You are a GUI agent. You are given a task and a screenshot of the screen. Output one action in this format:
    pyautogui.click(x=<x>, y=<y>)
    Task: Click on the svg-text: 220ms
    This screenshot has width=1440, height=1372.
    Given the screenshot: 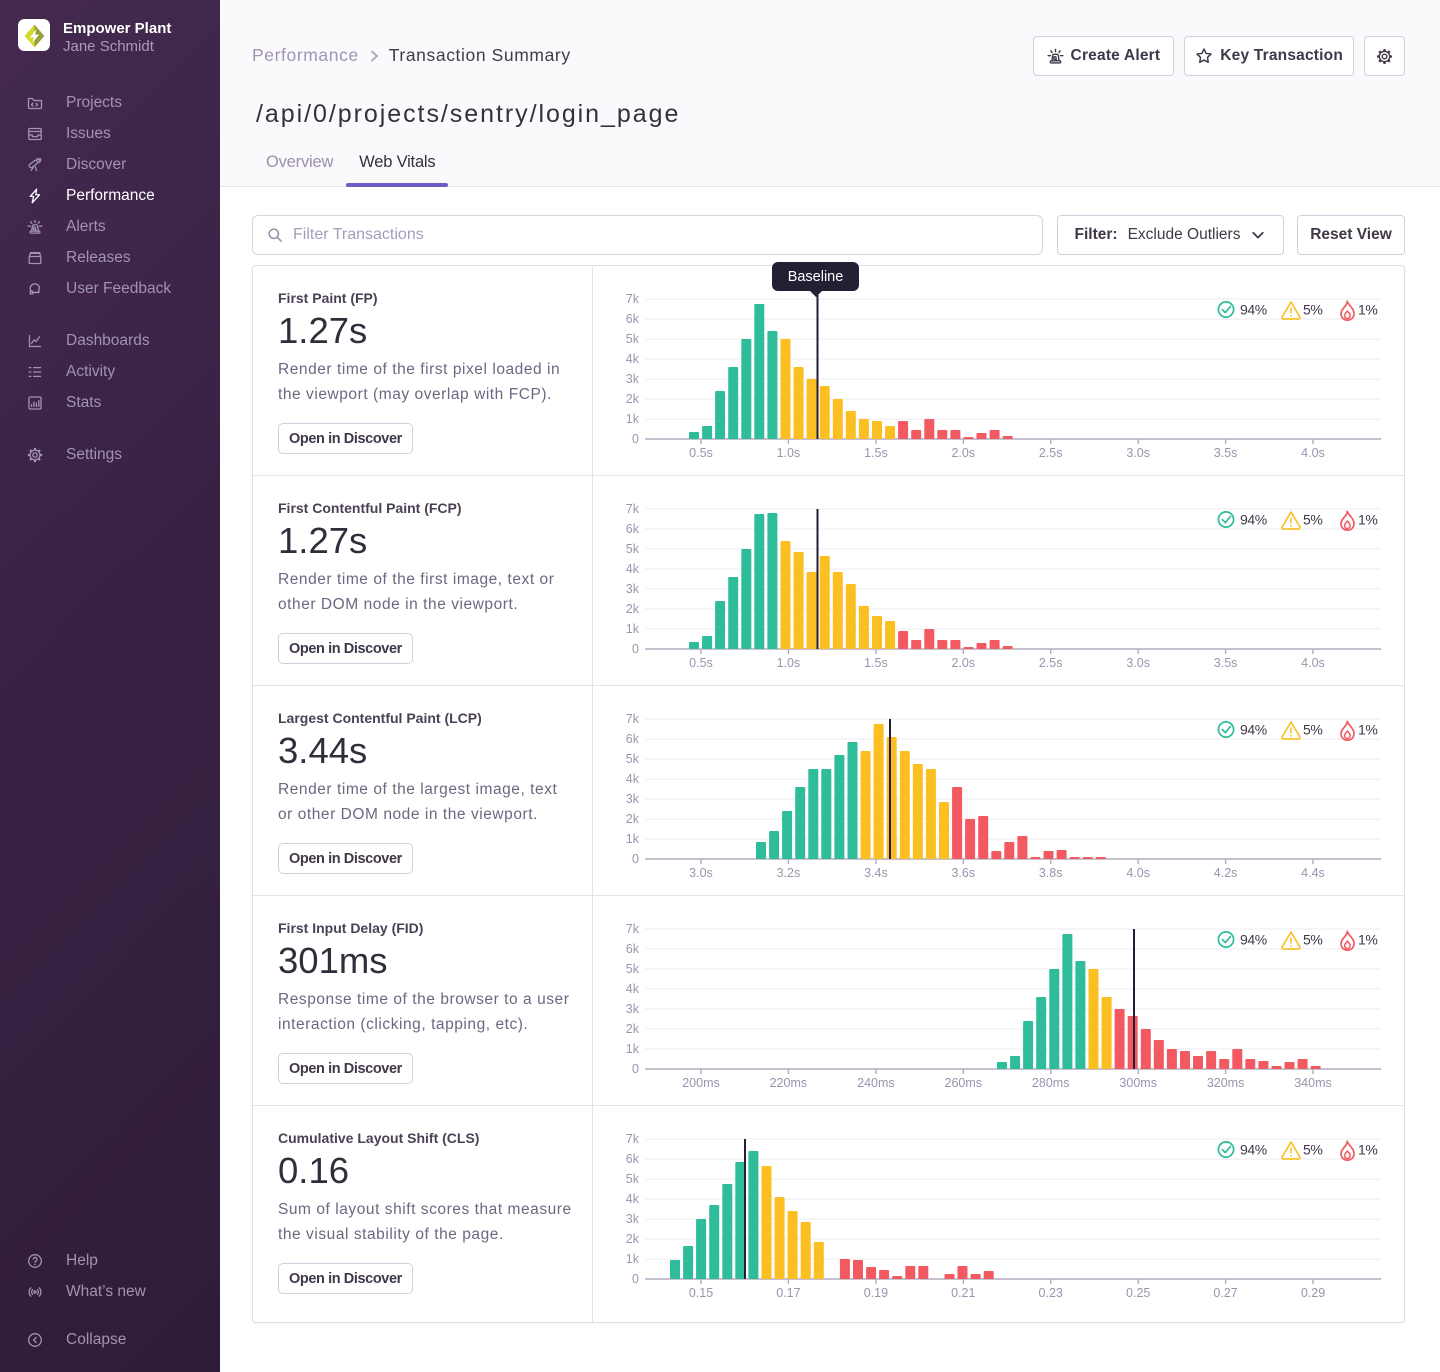 What is the action you would take?
    pyautogui.click(x=789, y=1083)
    